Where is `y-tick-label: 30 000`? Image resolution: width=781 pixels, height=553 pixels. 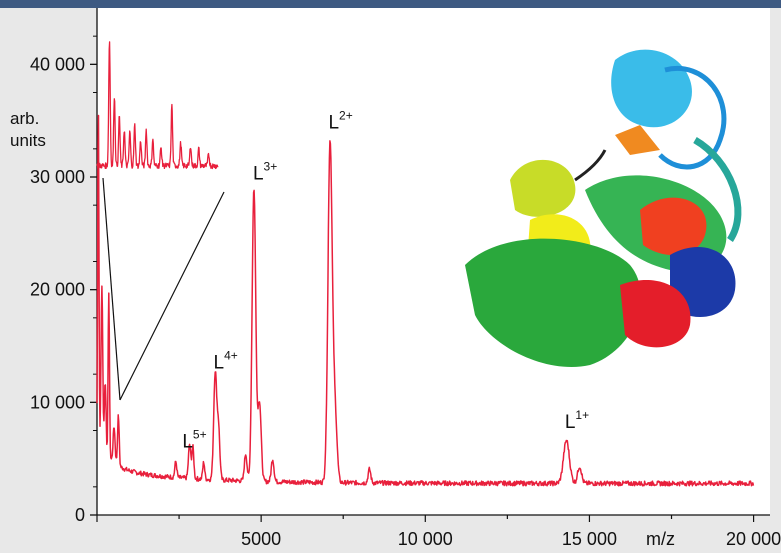 y-tick-label: 30 000 is located at coordinates (57, 177).